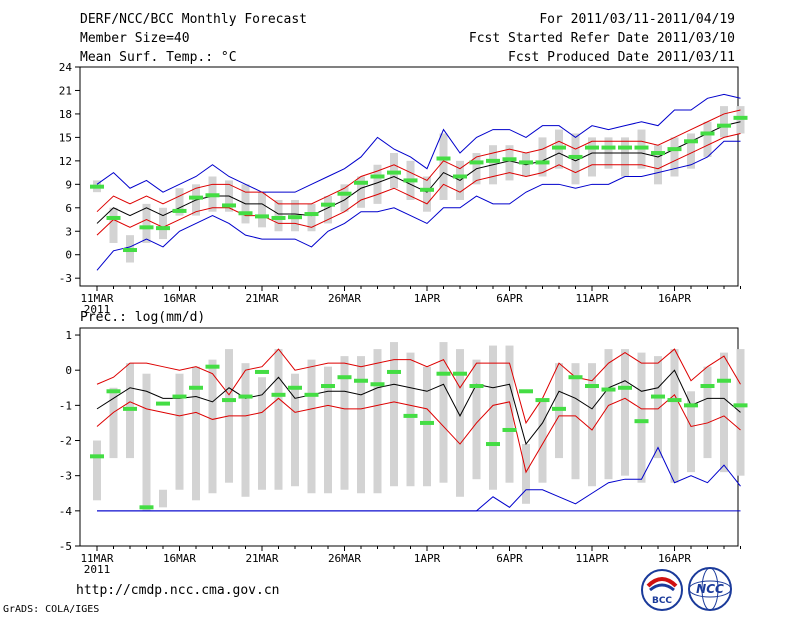  What do you see at coordinates (418, 172) in the screenshot?
I see `ensemble-mean-line` at bounding box center [418, 172].